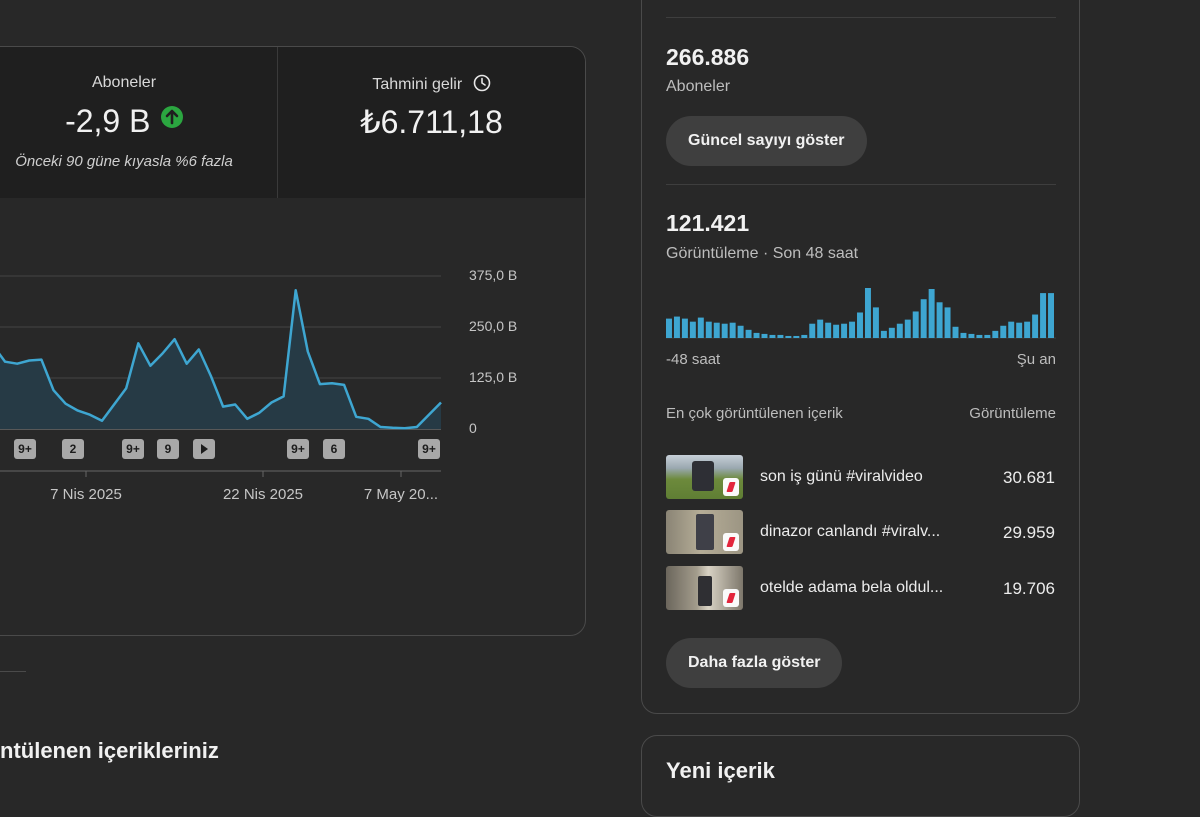 This screenshot has width=1200, height=817. What do you see at coordinates (168, 449) in the screenshot?
I see `content-marker: 9` at bounding box center [168, 449].